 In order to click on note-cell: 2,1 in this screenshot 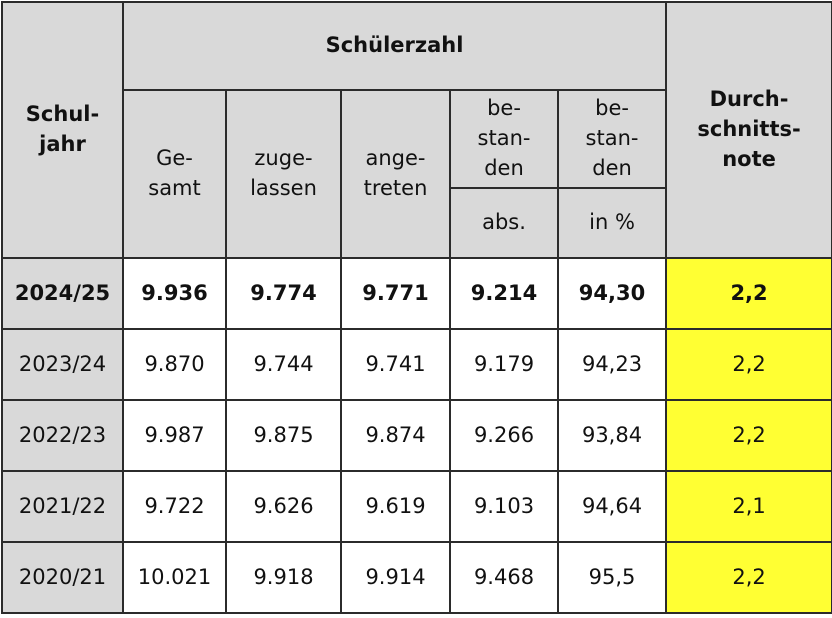, I will do `click(748, 506)`.